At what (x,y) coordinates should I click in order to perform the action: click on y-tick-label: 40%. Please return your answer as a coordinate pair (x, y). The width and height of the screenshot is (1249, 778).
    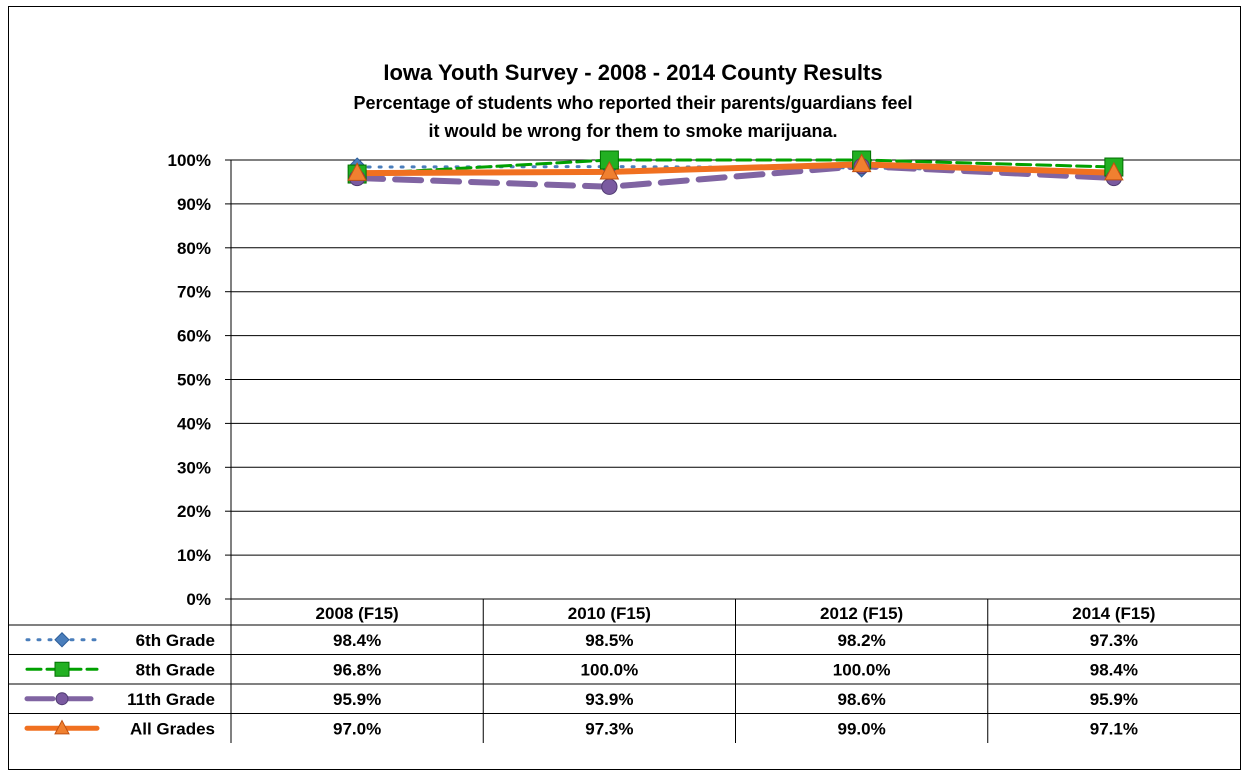
    Looking at the image, I should click on (194, 423).